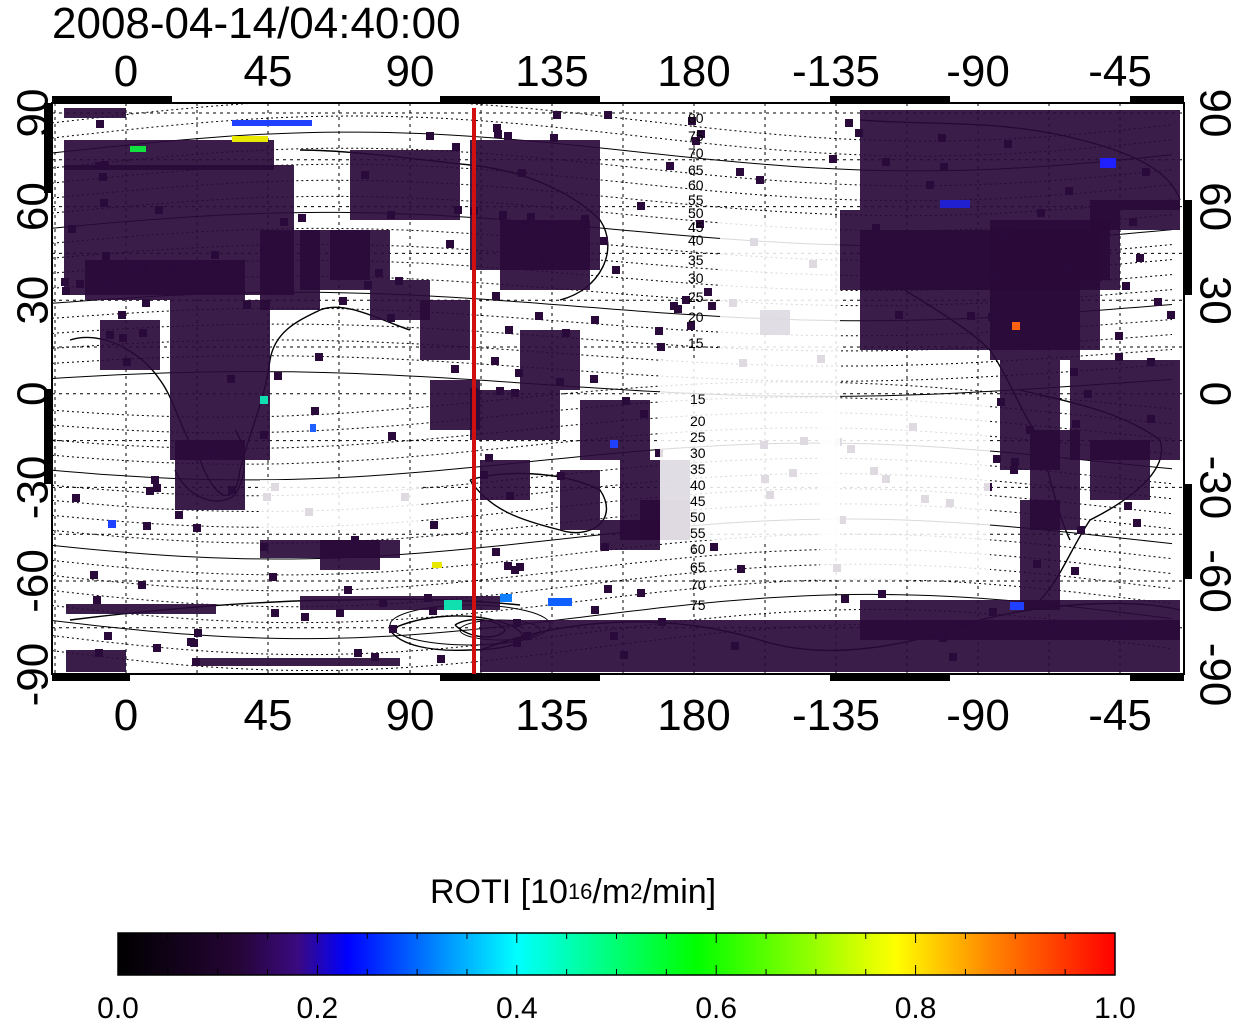 This screenshot has height=1024, width=1240. Describe the element at coordinates (256, 24) in the screenshot. I see `timestamp-title: 2008-04-14/04:40:00` at that location.